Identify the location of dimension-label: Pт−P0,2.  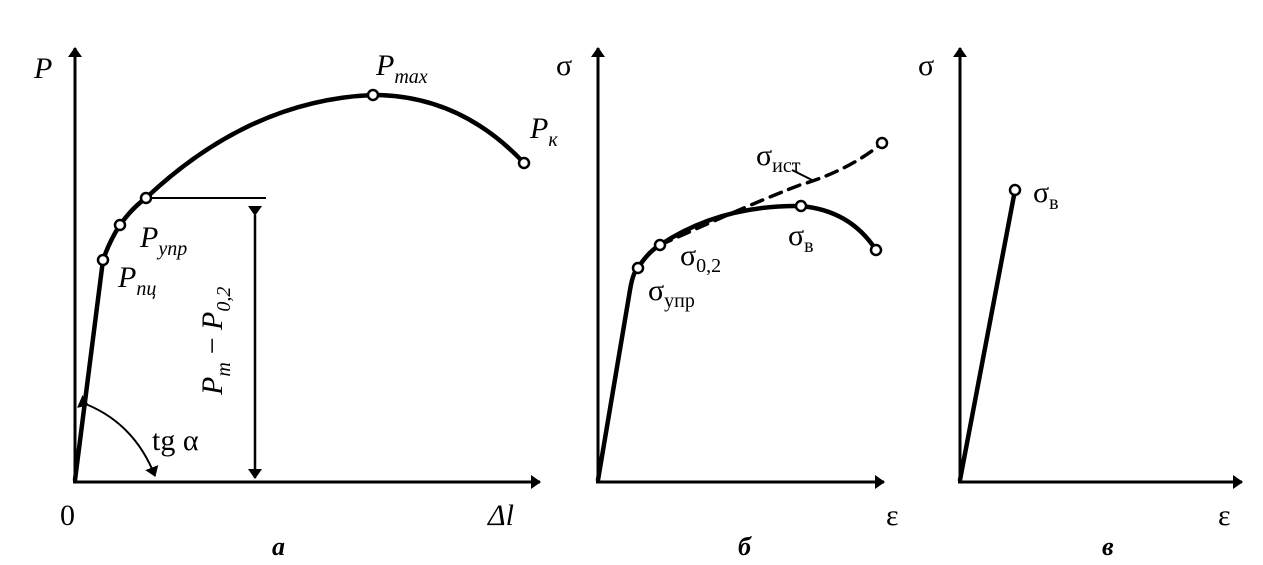
(215, 341).